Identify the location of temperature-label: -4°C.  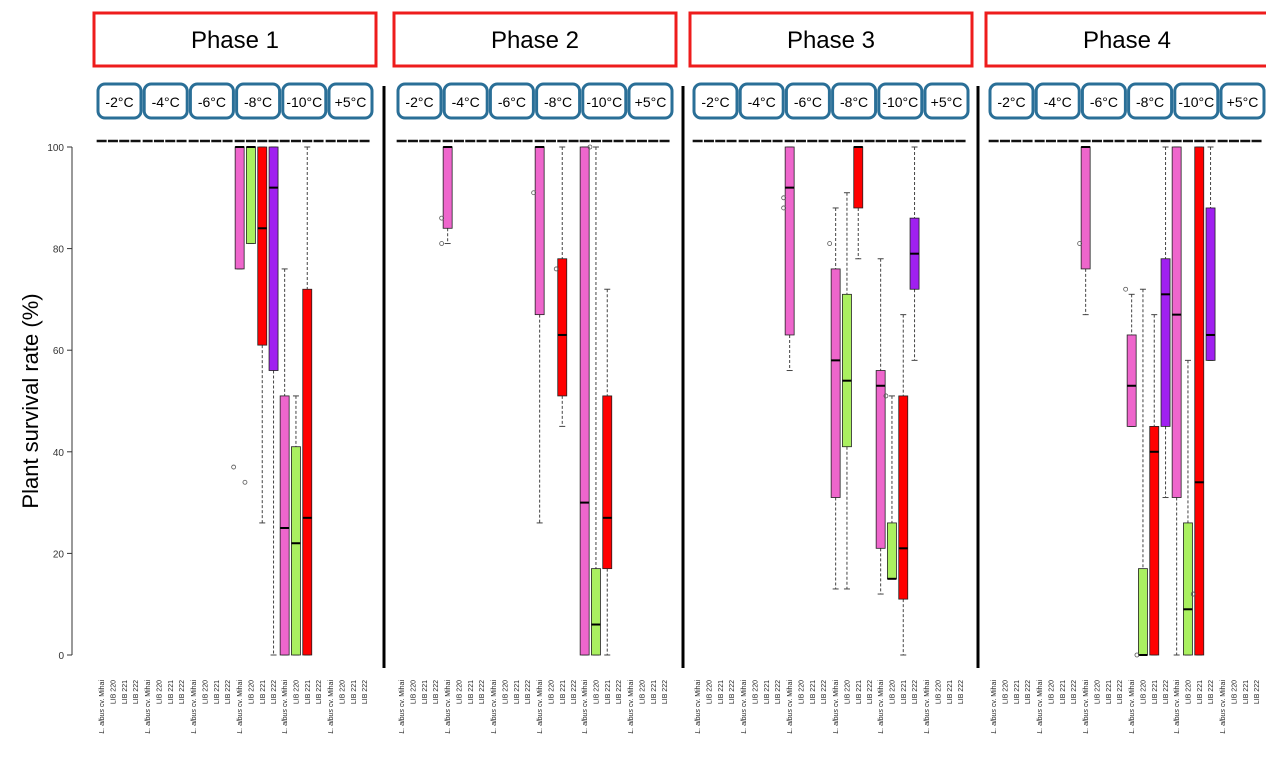
(1058, 102).